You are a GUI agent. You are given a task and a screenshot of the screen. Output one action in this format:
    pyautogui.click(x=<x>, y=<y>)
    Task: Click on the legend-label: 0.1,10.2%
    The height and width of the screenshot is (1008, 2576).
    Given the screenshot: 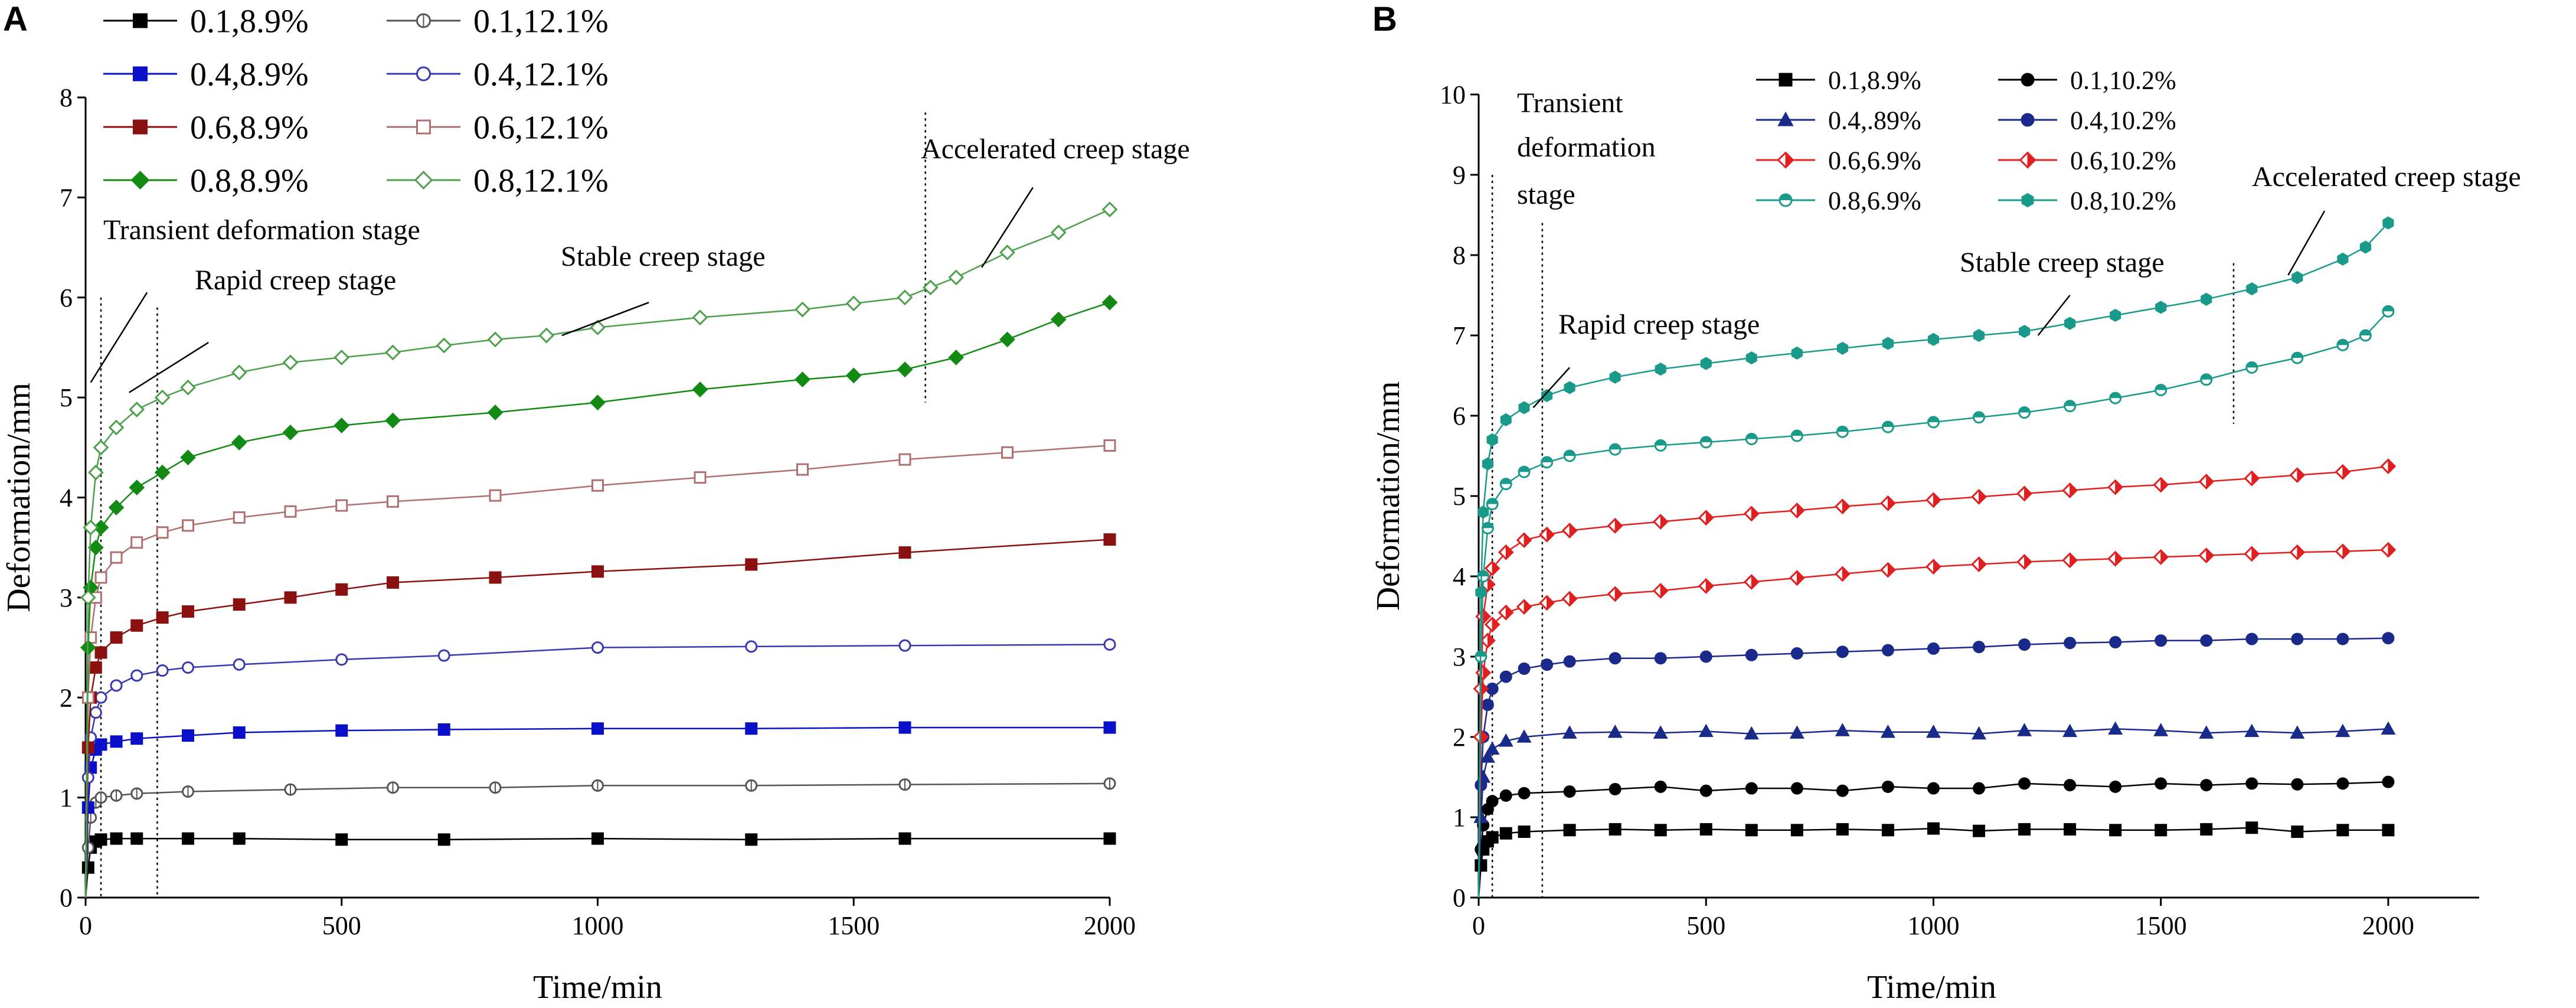 What is the action you would take?
    pyautogui.click(x=2123, y=80)
    